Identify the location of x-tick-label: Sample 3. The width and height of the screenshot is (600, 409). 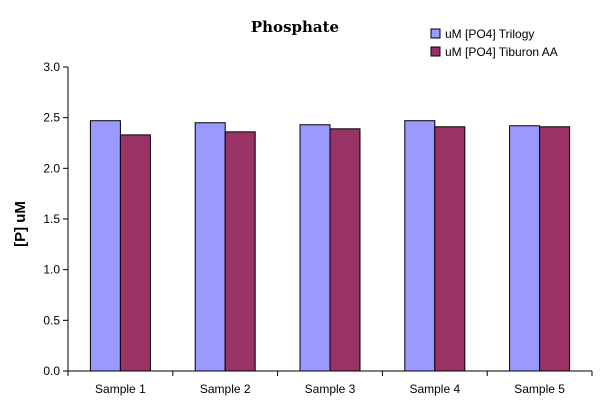
(330, 389).